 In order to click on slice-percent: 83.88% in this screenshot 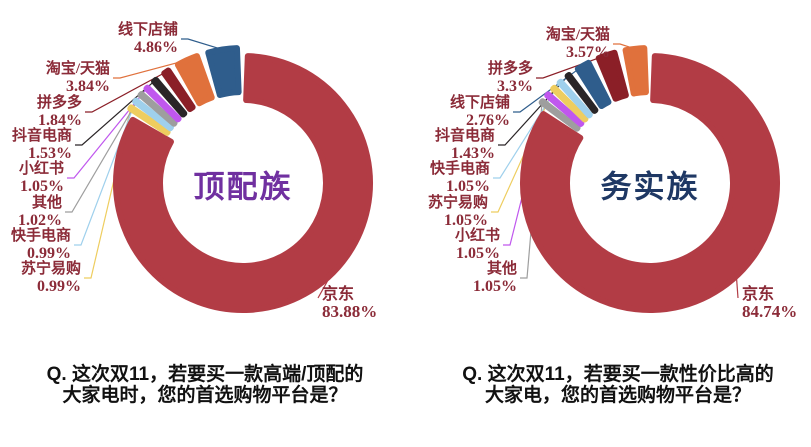, I will do `click(350, 311)`.